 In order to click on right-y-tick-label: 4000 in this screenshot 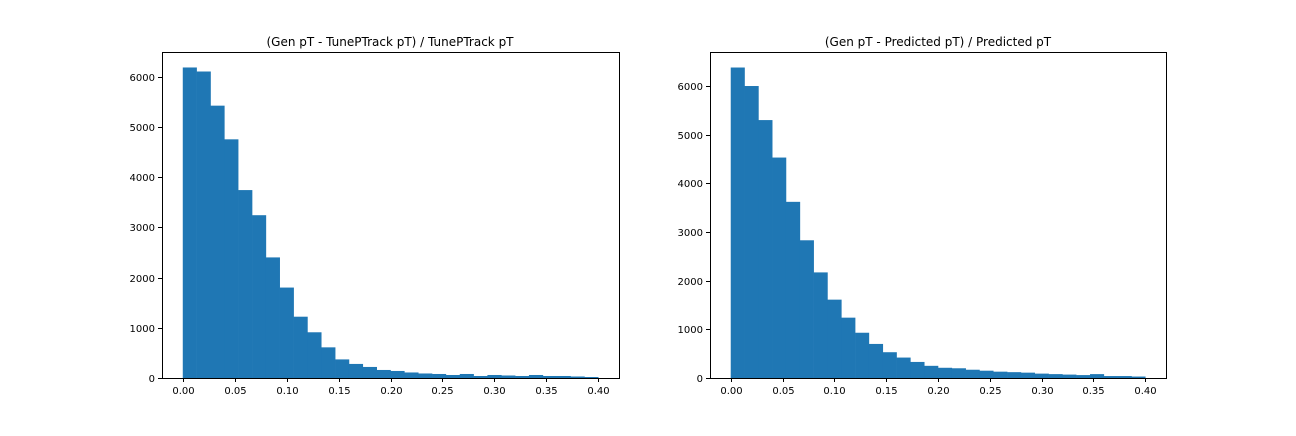, I will do `click(690, 184)`.